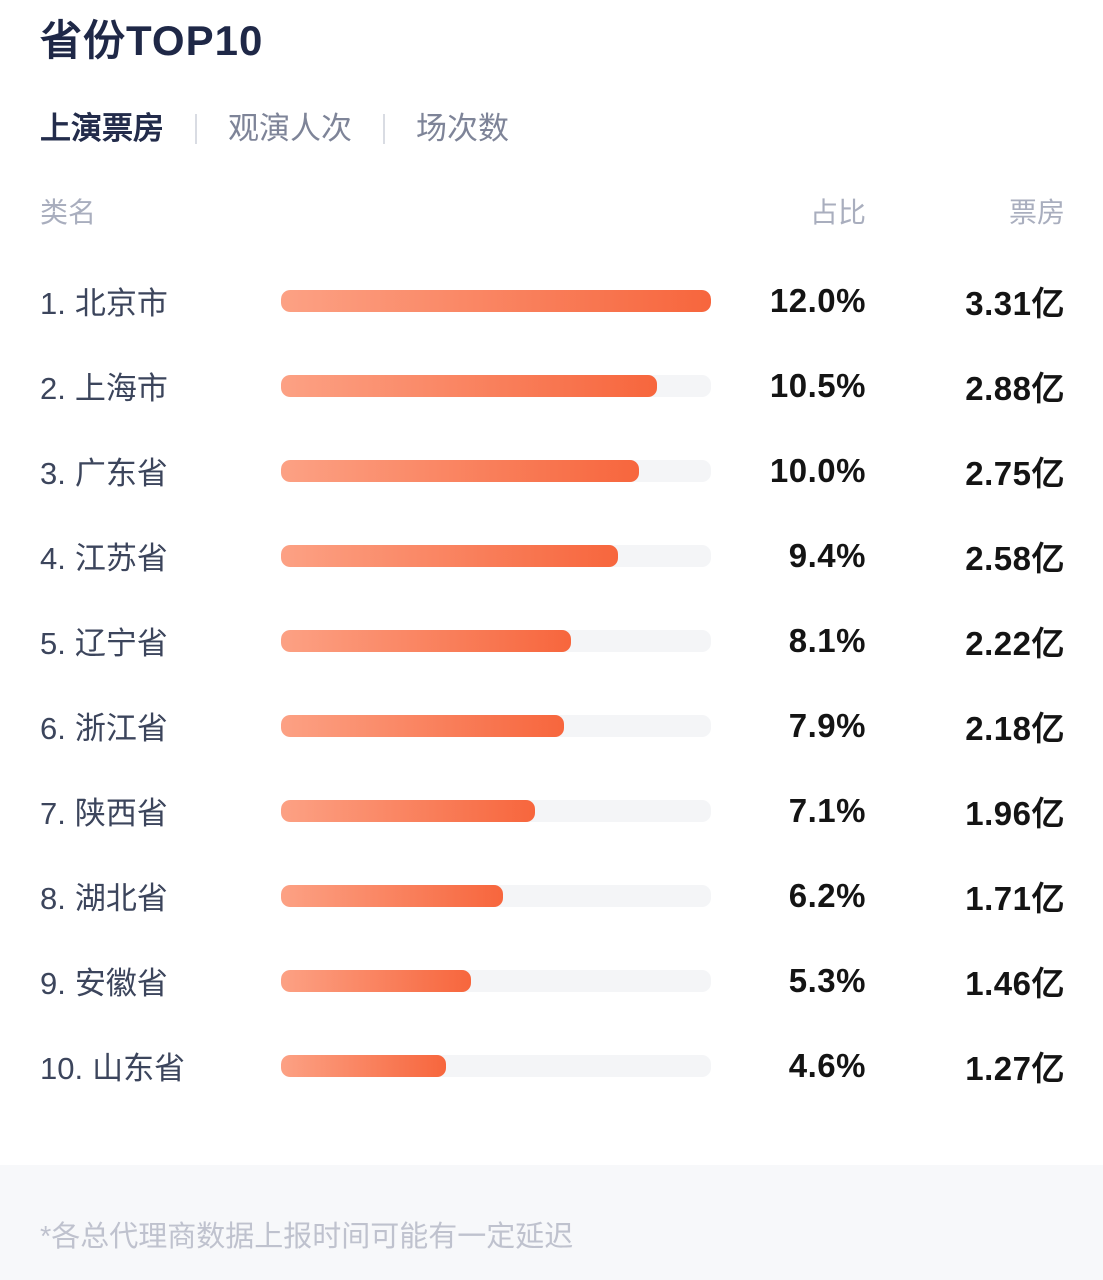  What do you see at coordinates (121, 898) in the screenshot?
I see `province-name: 湖北省` at bounding box center [121, 898].